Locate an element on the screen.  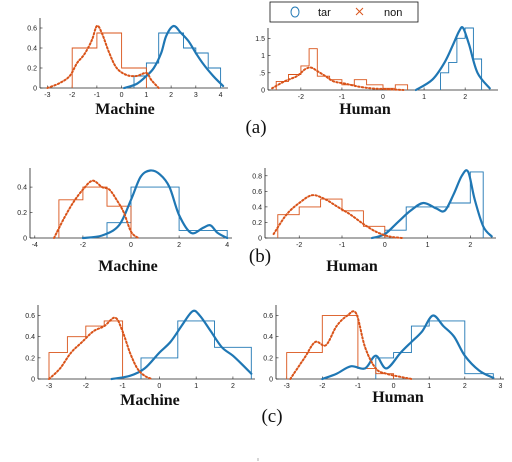
panel-label-c: (c) is located at coordinates (271, 416).